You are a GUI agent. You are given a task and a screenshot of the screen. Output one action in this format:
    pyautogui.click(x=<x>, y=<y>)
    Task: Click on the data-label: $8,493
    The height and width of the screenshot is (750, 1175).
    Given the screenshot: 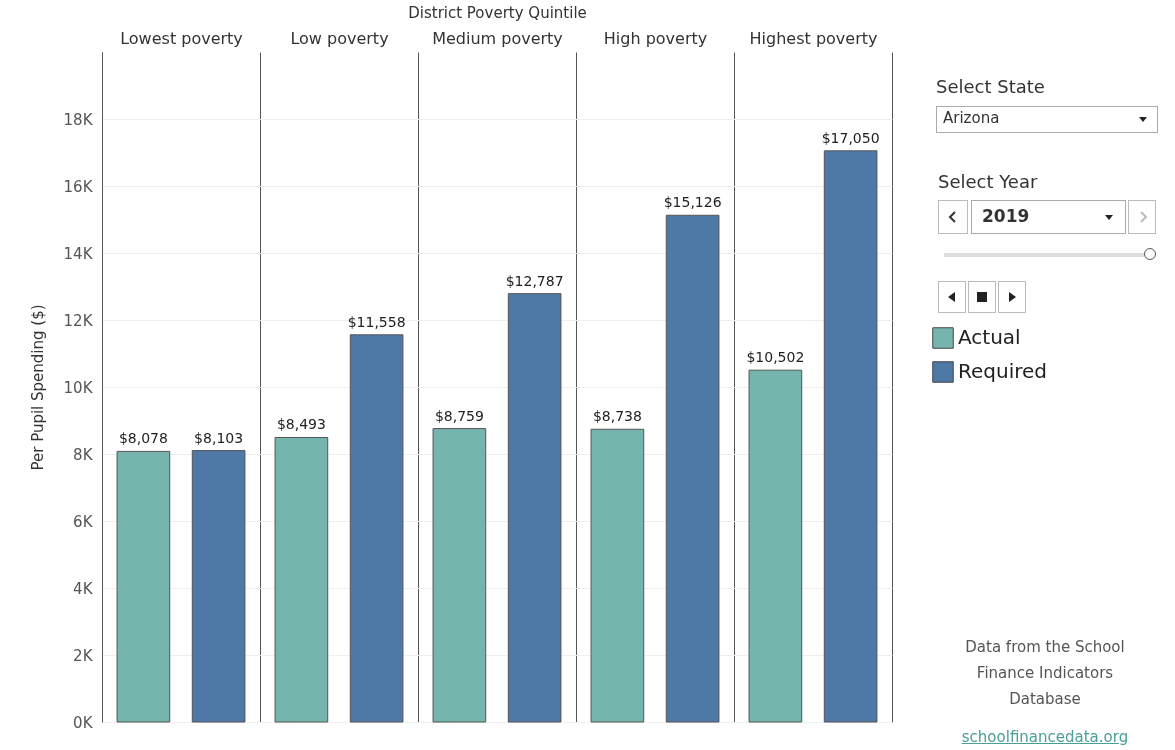 What is the action you would take?
    pyautogui.click(x=301, y=424)
    